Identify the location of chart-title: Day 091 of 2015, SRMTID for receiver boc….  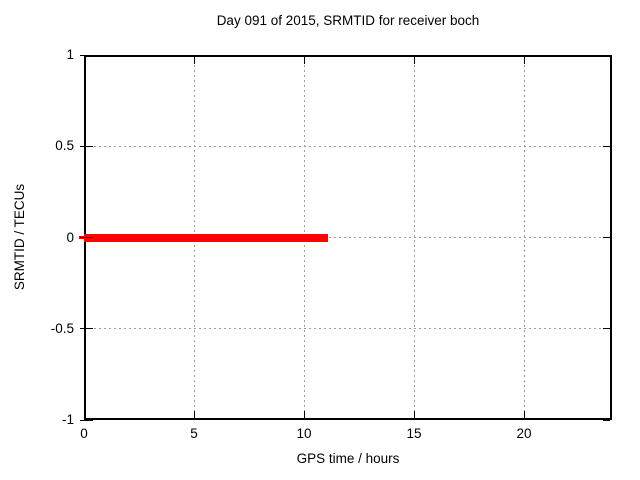
(348, 20).